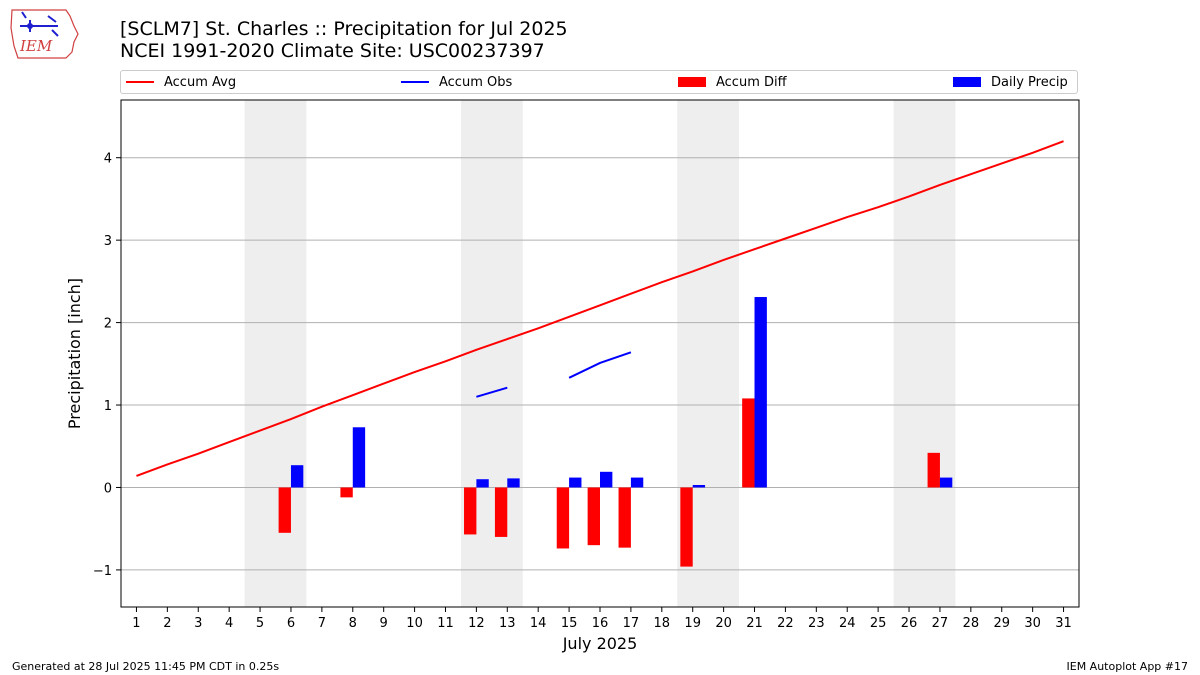  What do you see at coordinates (260, 623) in the screenshot?
I see `x-tick-label-5: 5` at bounding box center [260, 623].